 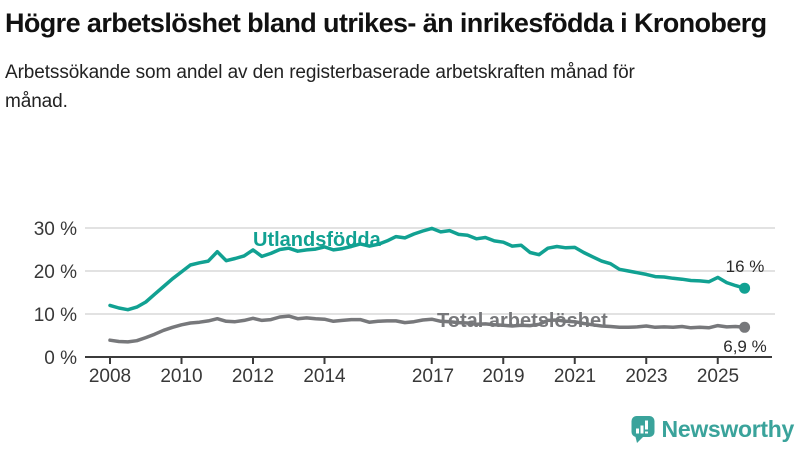 I want to click on series-end-dot-total, so click(x=745, y=327).